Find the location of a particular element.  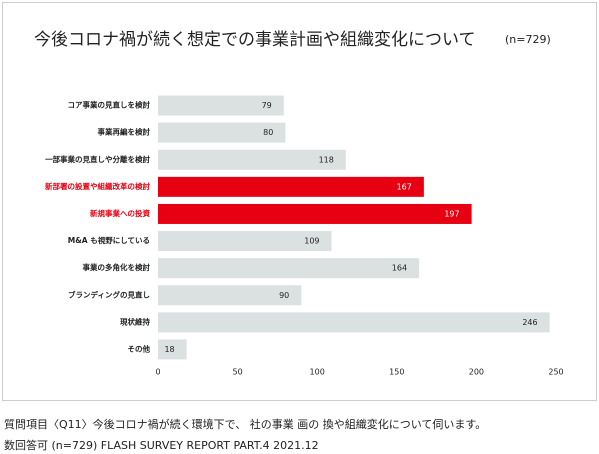

y-tick-label: M&A も視野にしている is located at coordinates (109, 240).